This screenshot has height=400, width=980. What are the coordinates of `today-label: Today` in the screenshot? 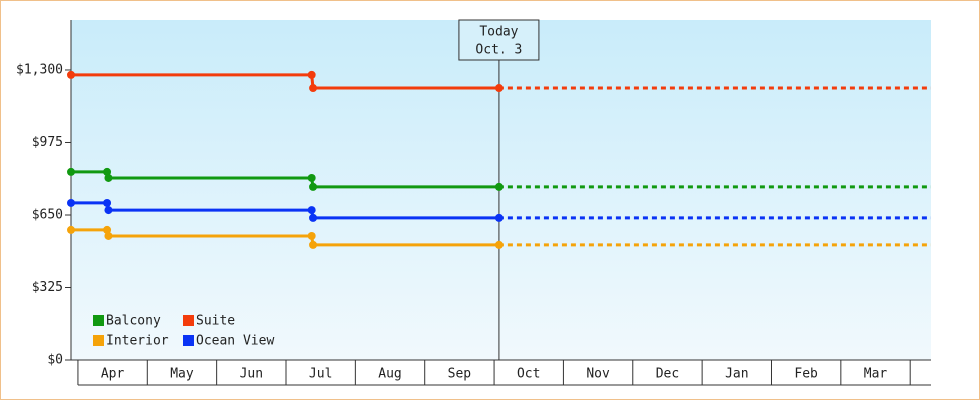 It's located at (498, 32).